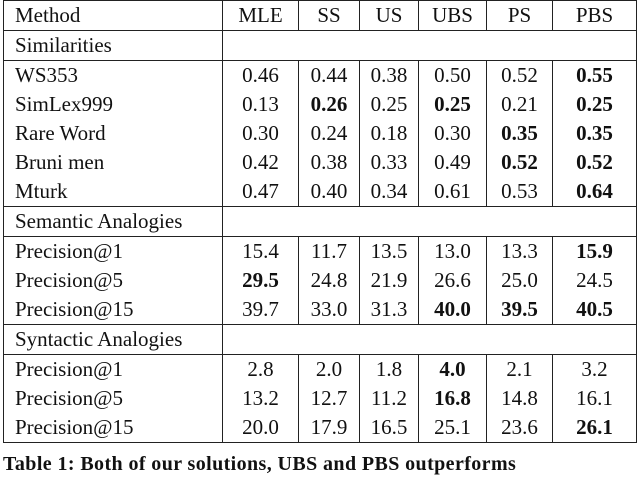 This screenshot has height=479, width=640. What do you see at coordinates (519, 15) in the screenshot?
I see `header-cell: PS` at bounding box center [519, 15].